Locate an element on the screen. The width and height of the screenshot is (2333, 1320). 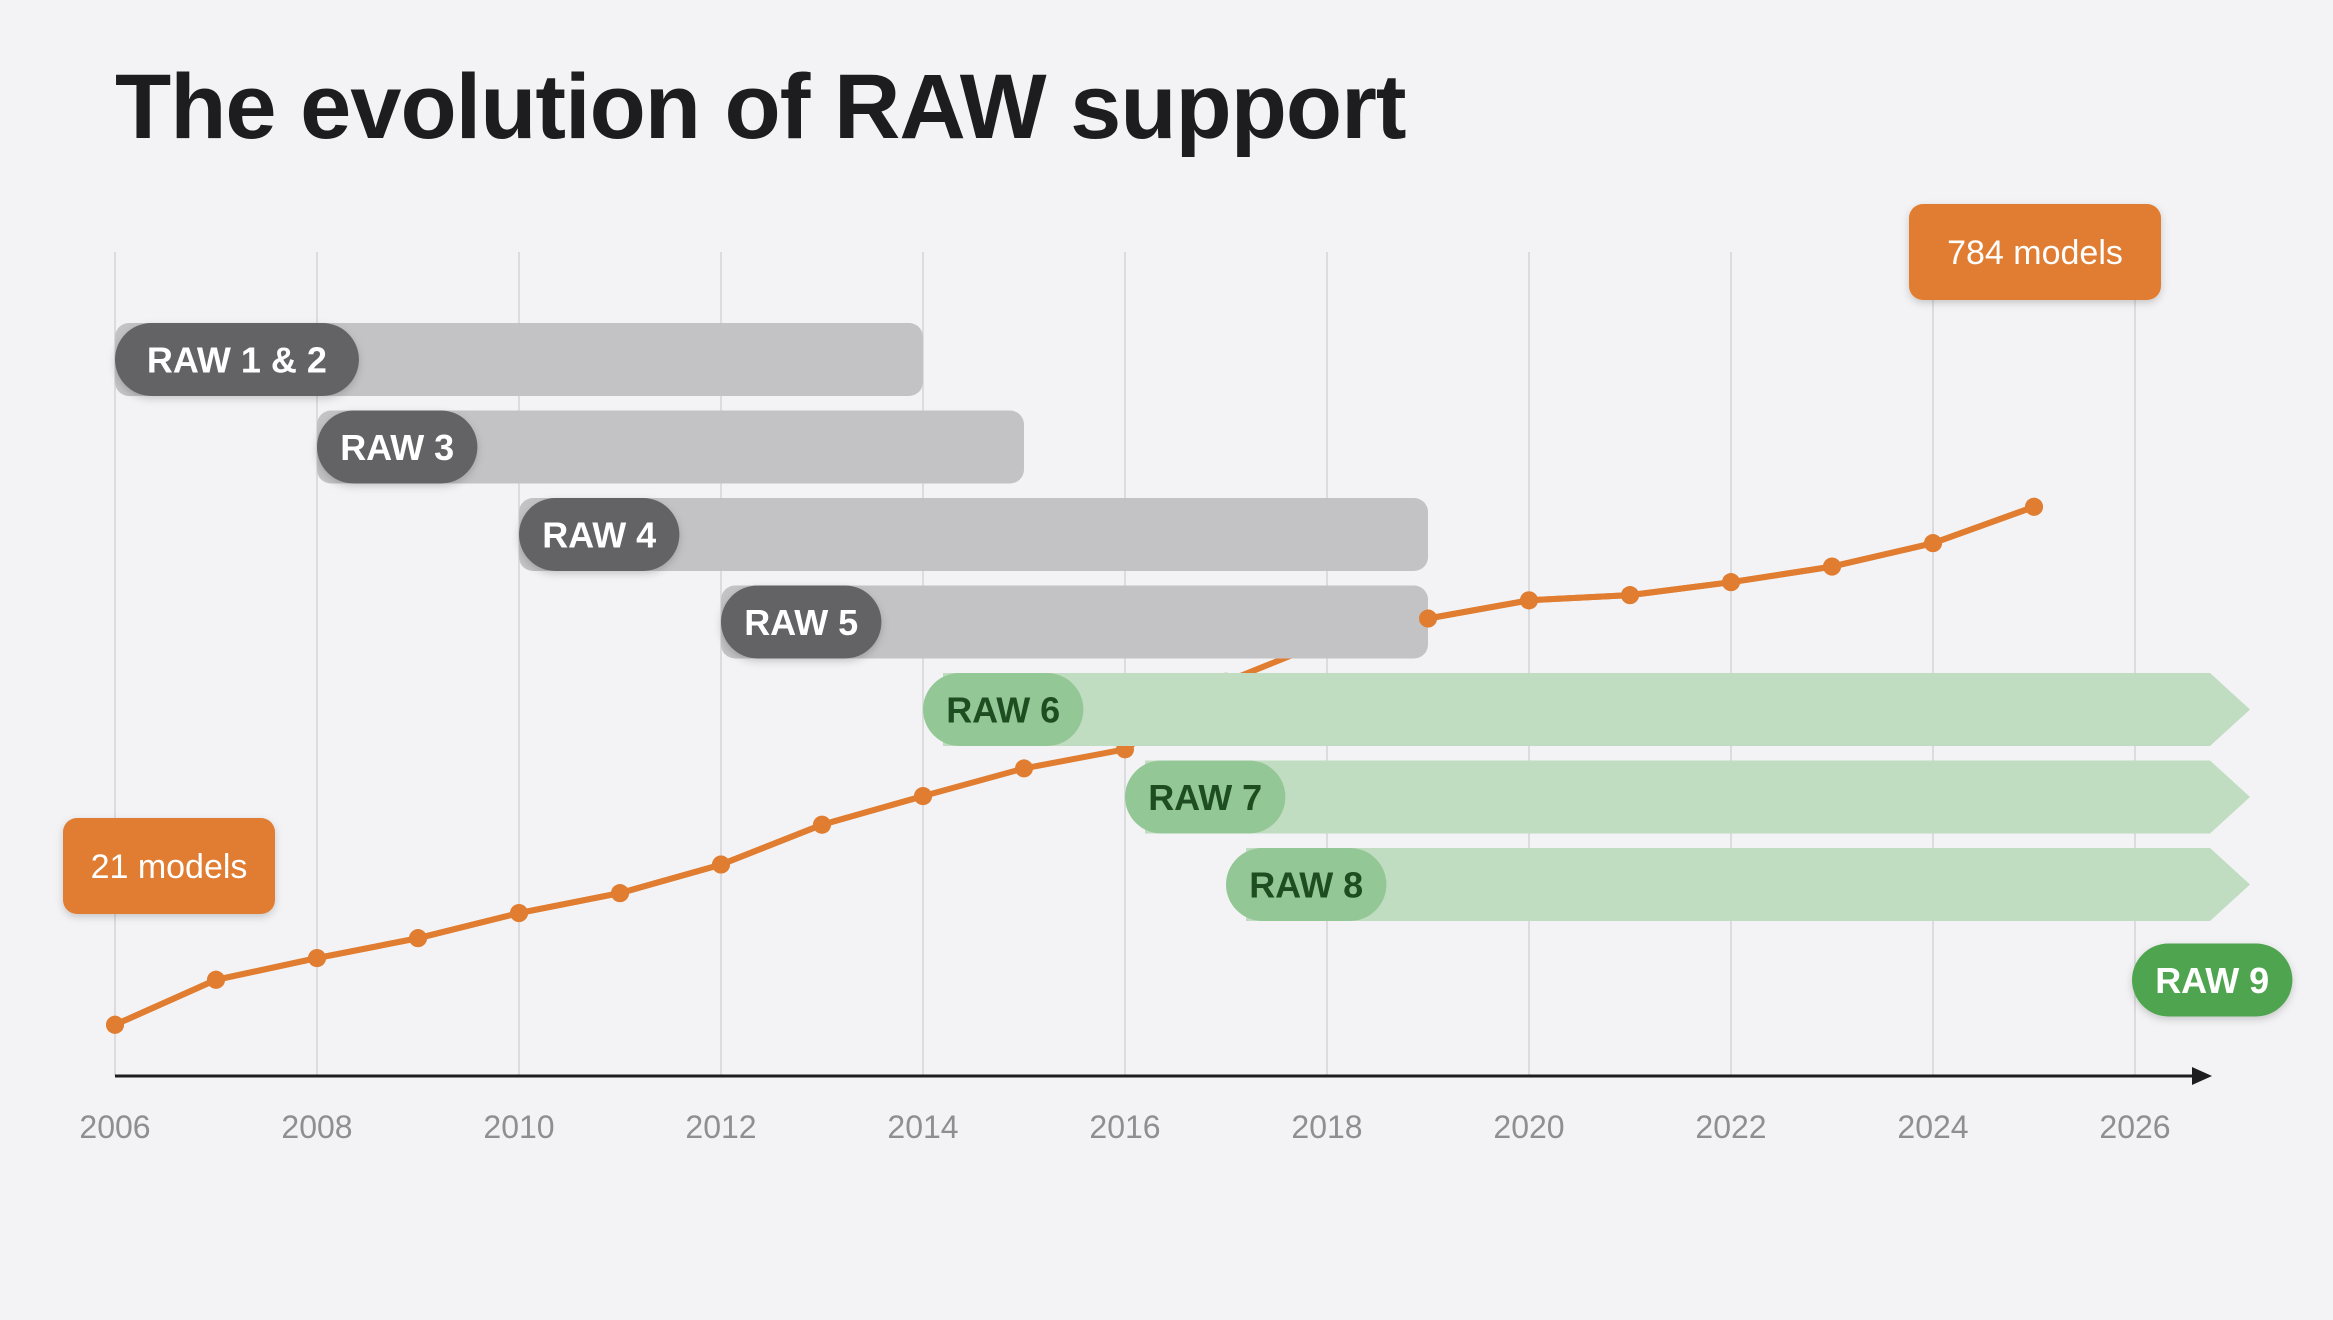
bar-label: RAW 7 is located at coordinates (1205, 797).